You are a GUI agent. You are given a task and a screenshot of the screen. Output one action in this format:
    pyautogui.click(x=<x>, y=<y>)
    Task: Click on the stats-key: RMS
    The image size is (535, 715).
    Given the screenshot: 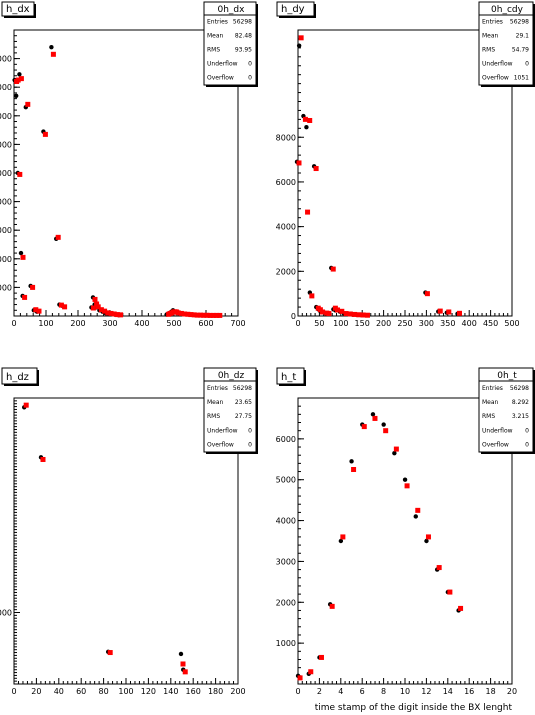 What is the action you would take?
    pyautogui.click(x=213, y=416)
    